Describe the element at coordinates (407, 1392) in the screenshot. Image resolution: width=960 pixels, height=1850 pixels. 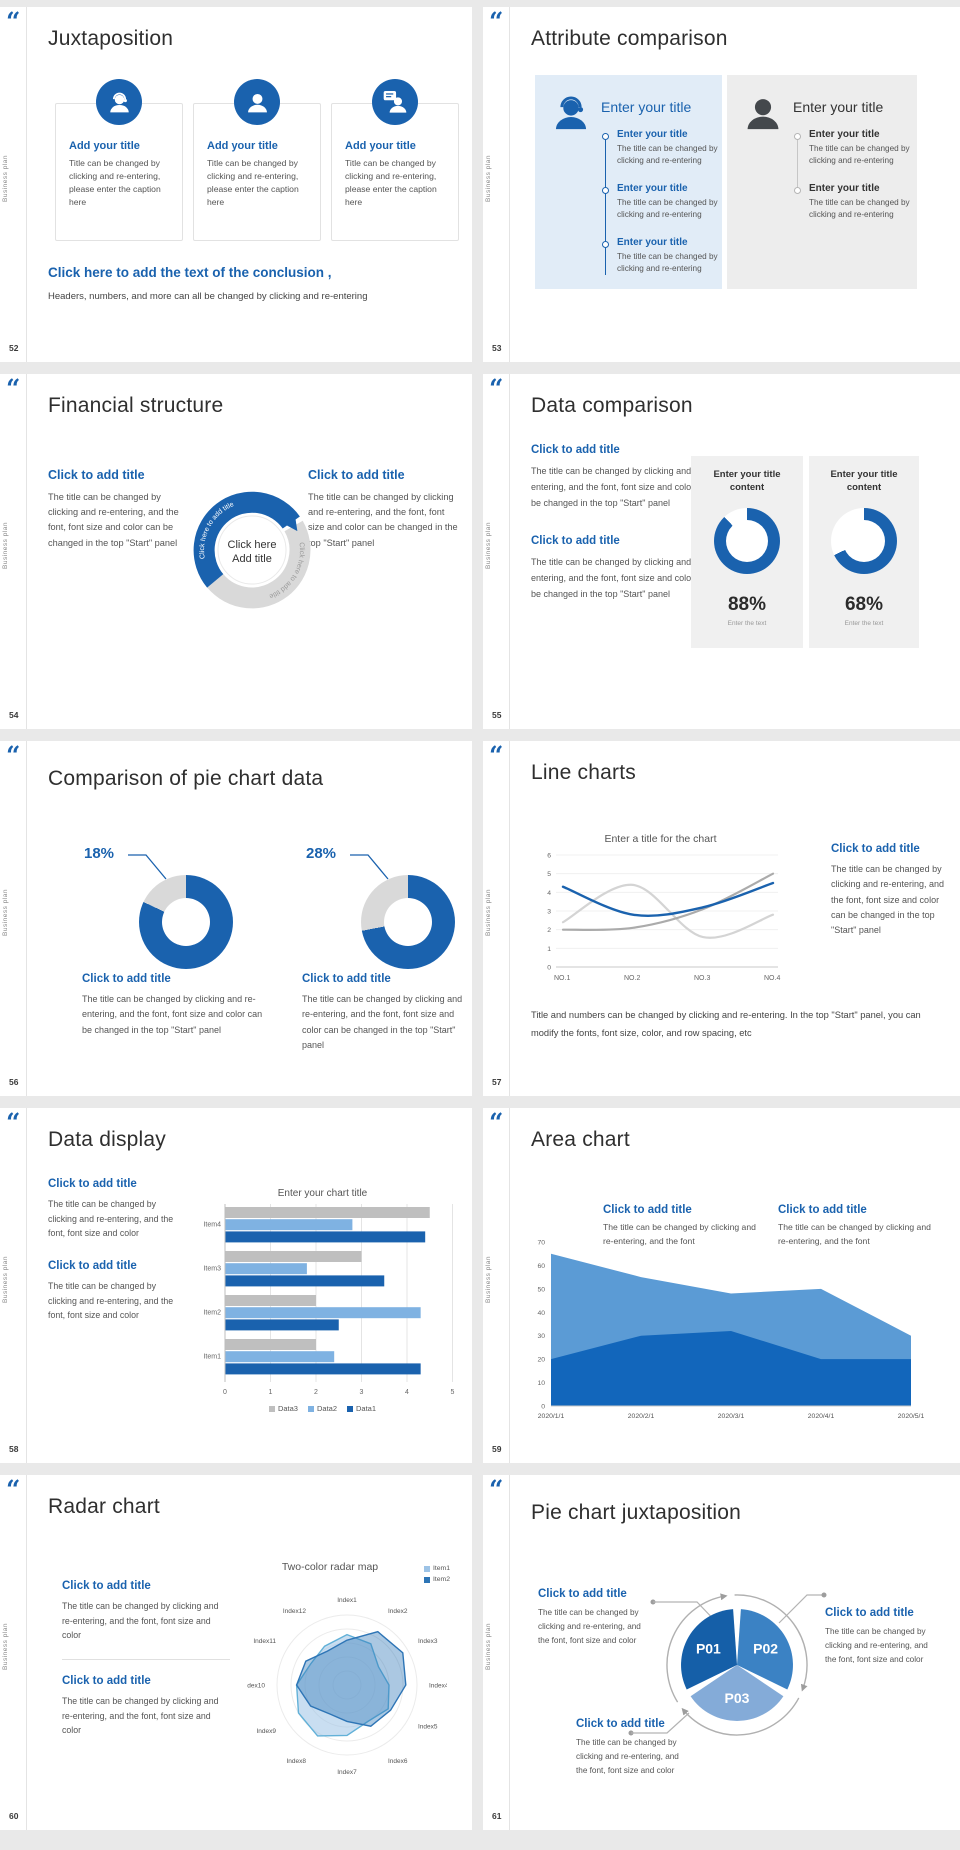
I see `svg-text: 4` at that location.